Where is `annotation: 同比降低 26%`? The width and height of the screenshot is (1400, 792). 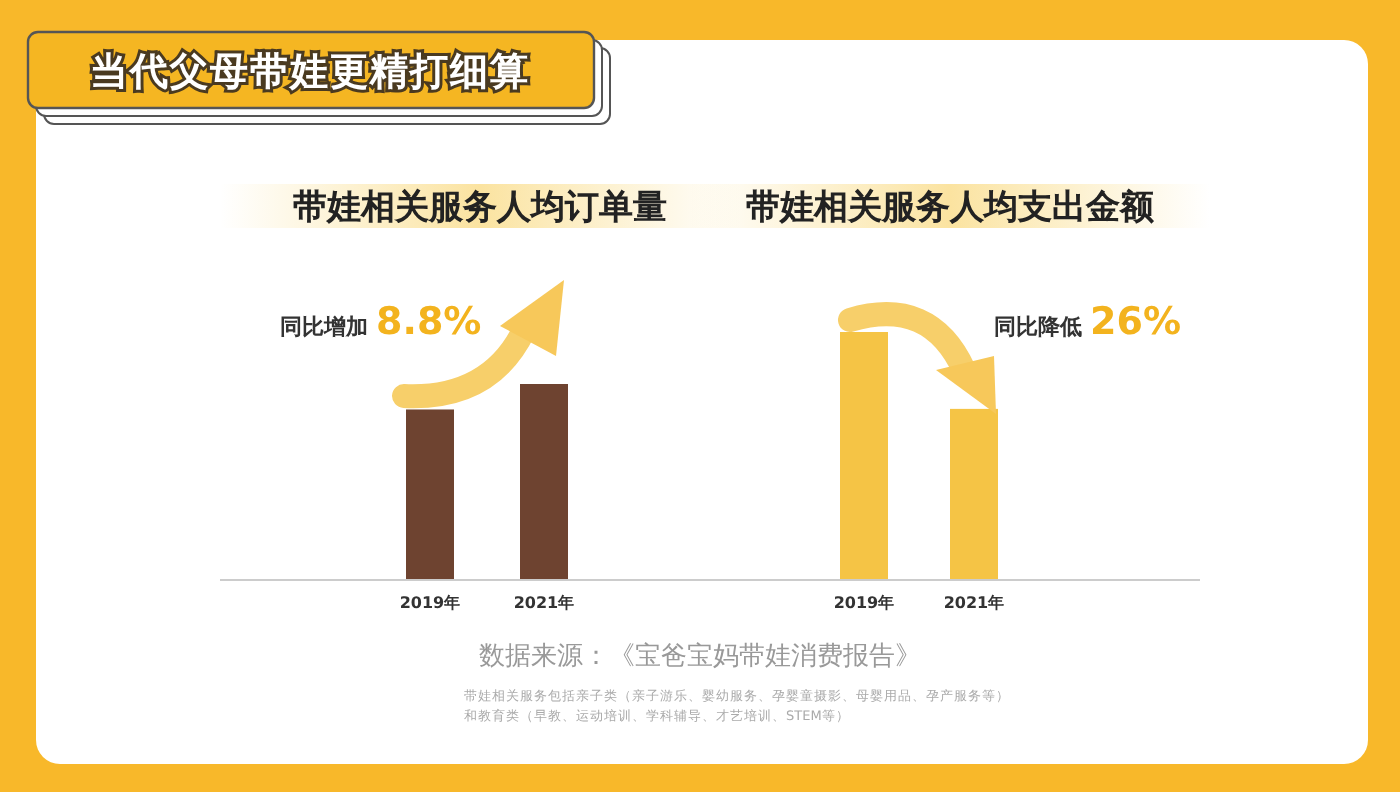 annotation: 同比降低 26% is located at coordinates (1087, 322).